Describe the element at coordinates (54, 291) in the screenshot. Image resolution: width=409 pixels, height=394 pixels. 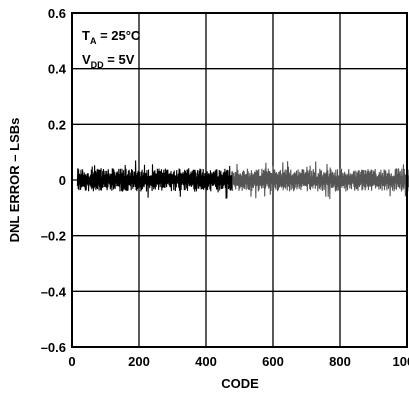
I see `y-tick-label: –0.4` at that location.